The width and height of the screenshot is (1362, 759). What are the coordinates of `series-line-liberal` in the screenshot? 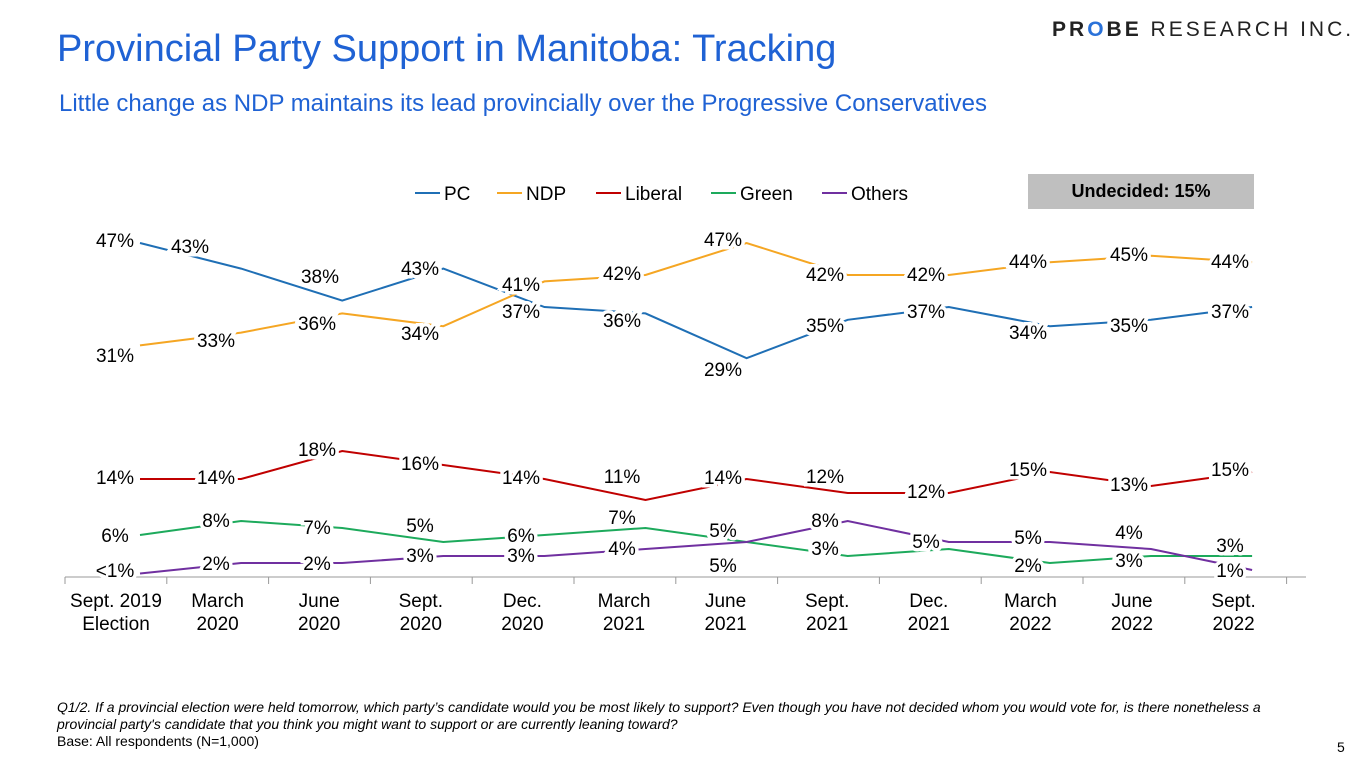 It's located at (696, 475).